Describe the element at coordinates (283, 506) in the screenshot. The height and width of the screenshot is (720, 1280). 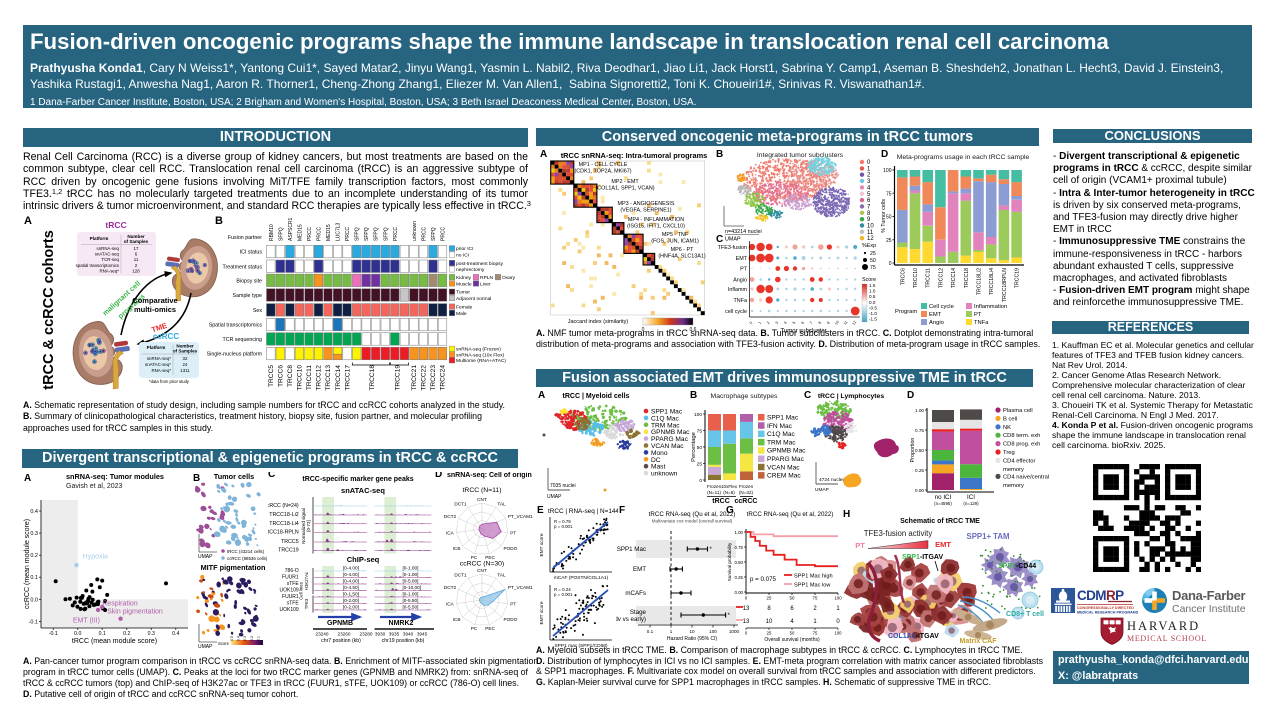
I see `svg-text: ccRCC (N=24)` at that location.